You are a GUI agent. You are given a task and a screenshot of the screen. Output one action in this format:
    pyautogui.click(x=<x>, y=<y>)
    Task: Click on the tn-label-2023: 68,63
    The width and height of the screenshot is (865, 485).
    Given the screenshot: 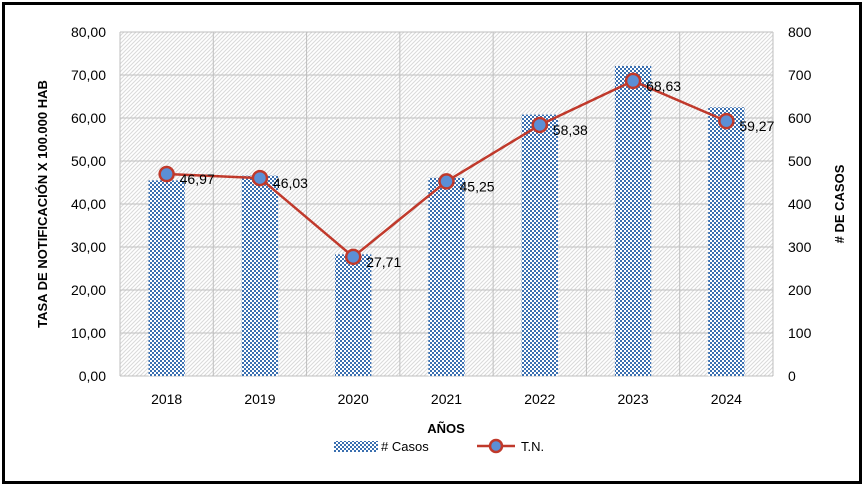 What is the action you would take?
    pyautogui.click(x=663, y=86)
    